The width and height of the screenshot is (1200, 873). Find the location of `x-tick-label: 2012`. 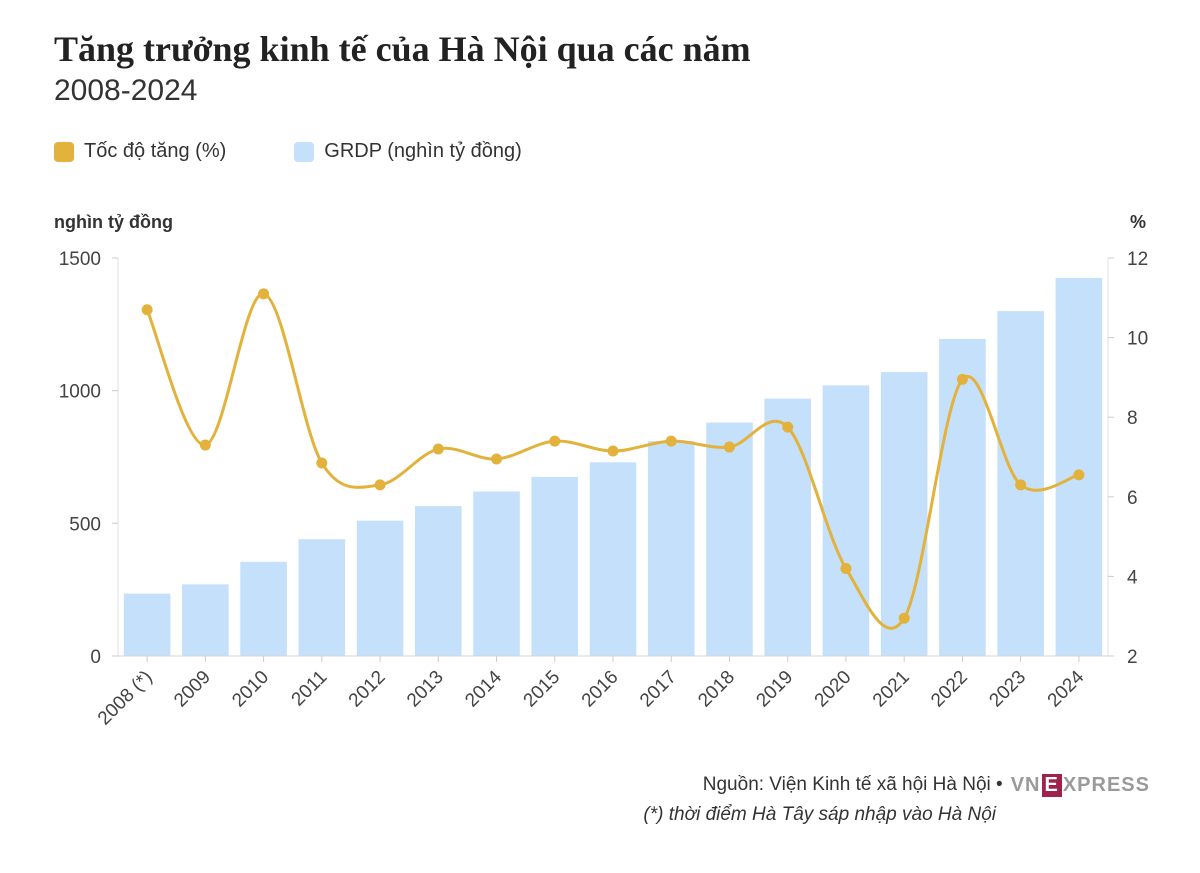

x-tick-label: 2012 is located at coordinates (367, 689).